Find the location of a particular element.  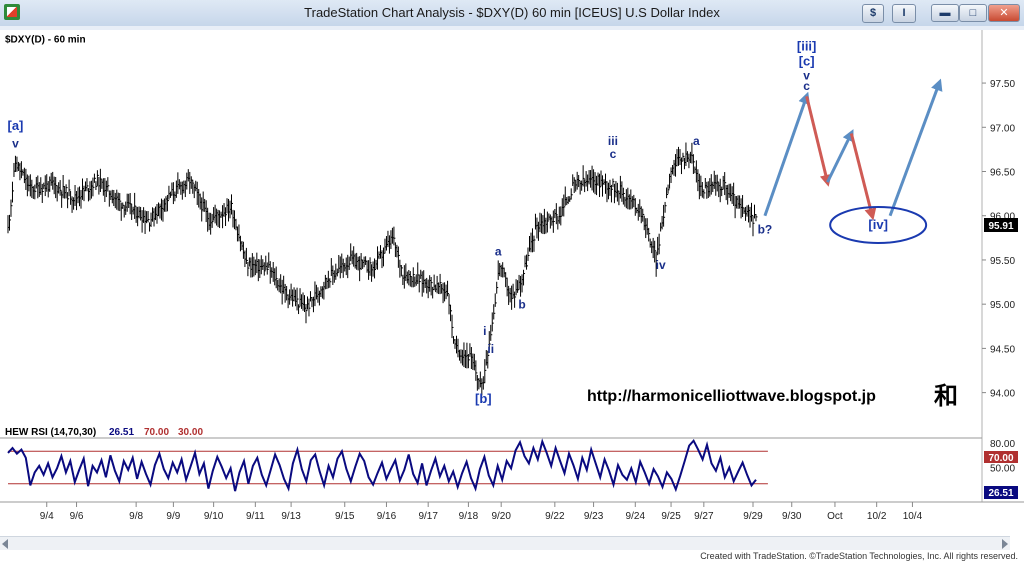

time-axis-label: 9/4 is located at coordinates (47, 516).